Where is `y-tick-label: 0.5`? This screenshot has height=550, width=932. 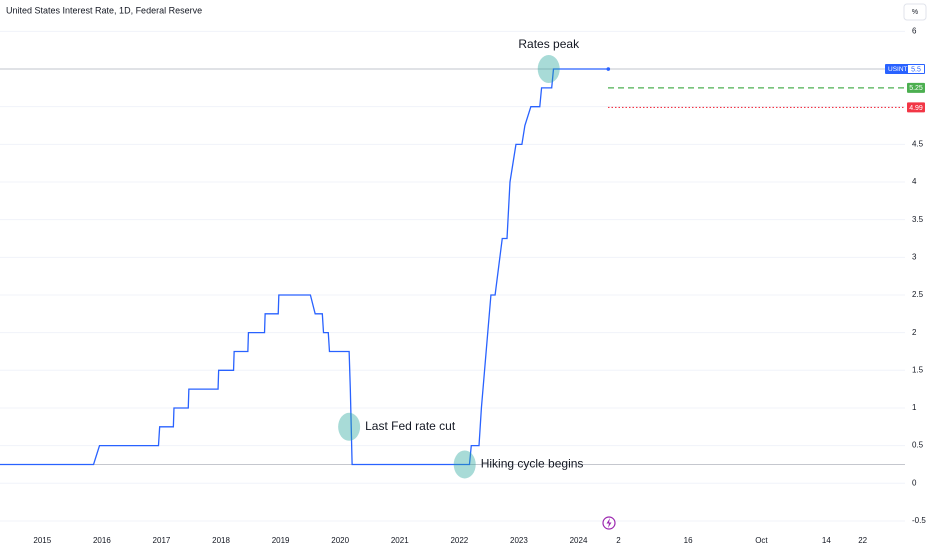 y-tick-label: 0.5 is located at coordinates (918, 445).